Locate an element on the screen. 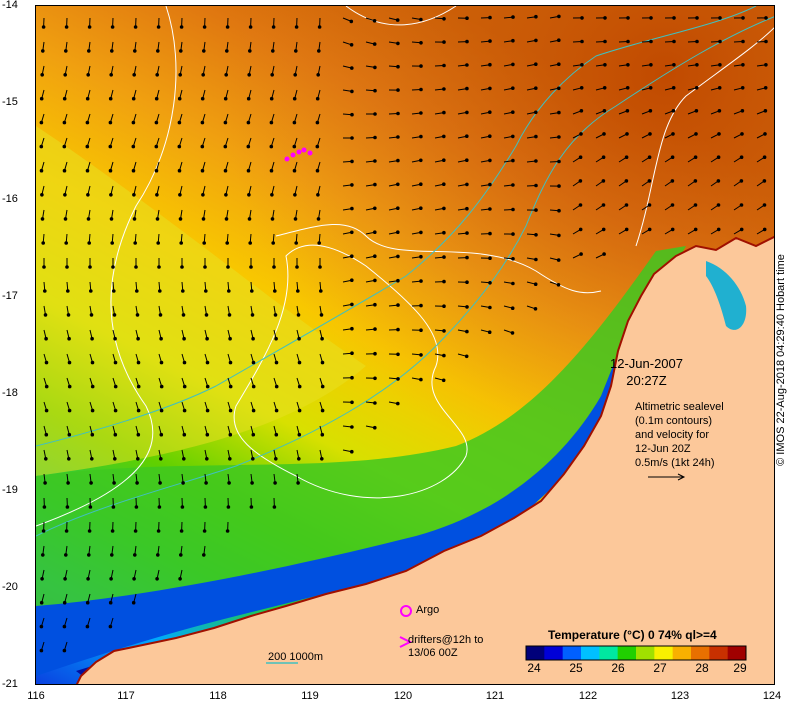 Image resolution: width=800 pixels, height=710 pixels. legend-line: 0.5m/s (1kt 24h) is located at coordinates (675, 463).